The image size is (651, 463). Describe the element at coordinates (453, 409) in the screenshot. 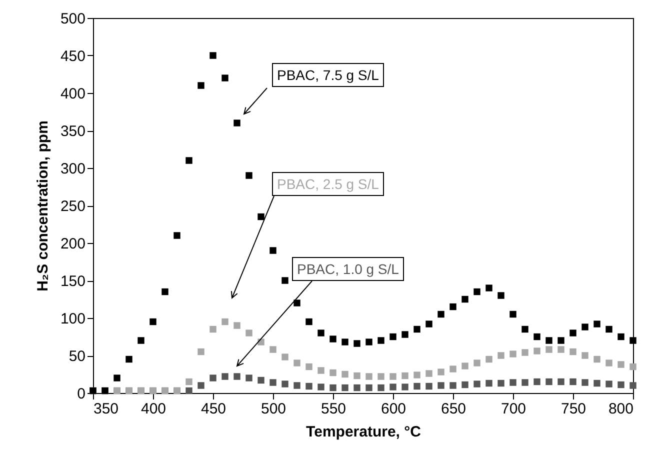

I see `x-tick-label: 650` at that location.